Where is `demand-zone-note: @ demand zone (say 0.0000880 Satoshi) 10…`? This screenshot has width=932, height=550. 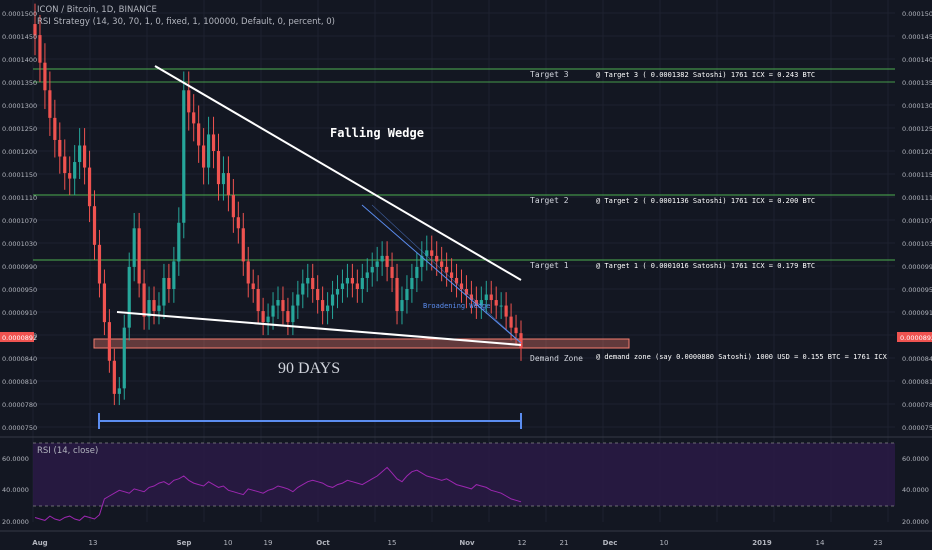
demand-zone-note: @ demand zone (say 0.0000880 Satoshi) 10… is located at coordinates (742, 357).